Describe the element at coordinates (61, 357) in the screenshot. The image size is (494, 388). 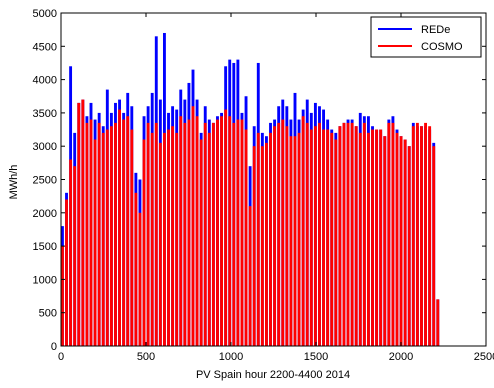
I see `x-tick-label: 0` at that location.